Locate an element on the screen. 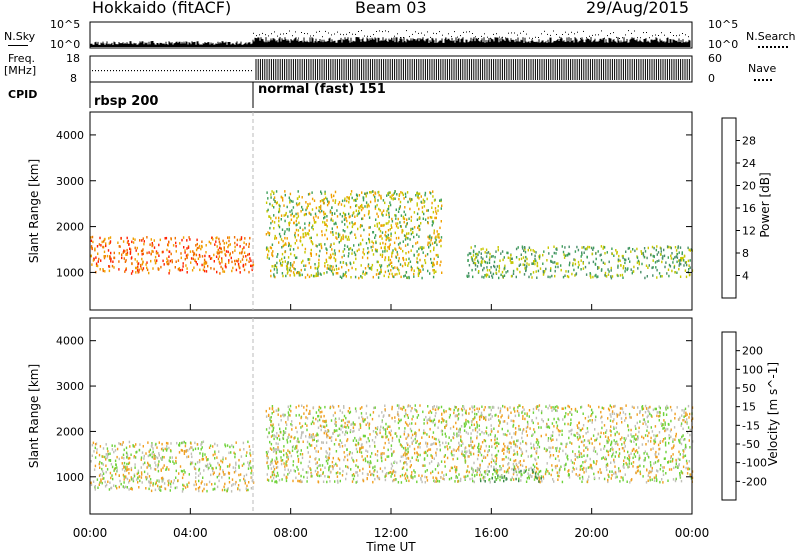 The image size is (800, 554). velocity-colorbar-tick-6: -100 is located at coordinates (754, 463).